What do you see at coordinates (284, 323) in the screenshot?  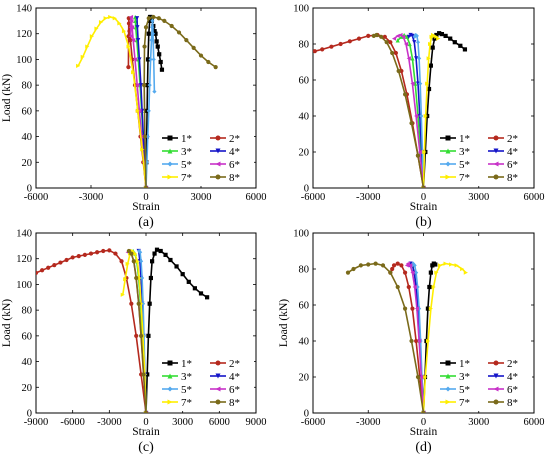 I see `y-axis-label: Load (kN)` at bounding box center [284, 323].